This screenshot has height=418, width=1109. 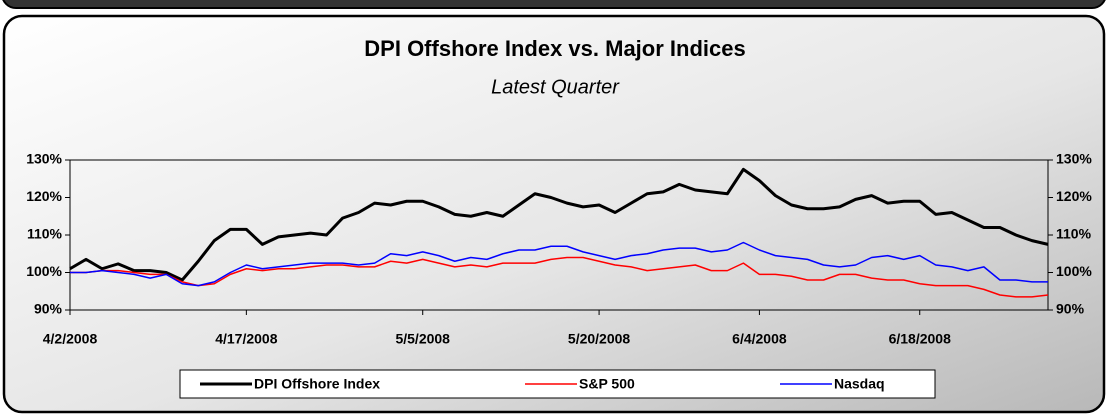 What do you see at coordinates (44, 271) in the screenshot?
I see `y-tick-label: 100%` at bounding box center [44, 271].